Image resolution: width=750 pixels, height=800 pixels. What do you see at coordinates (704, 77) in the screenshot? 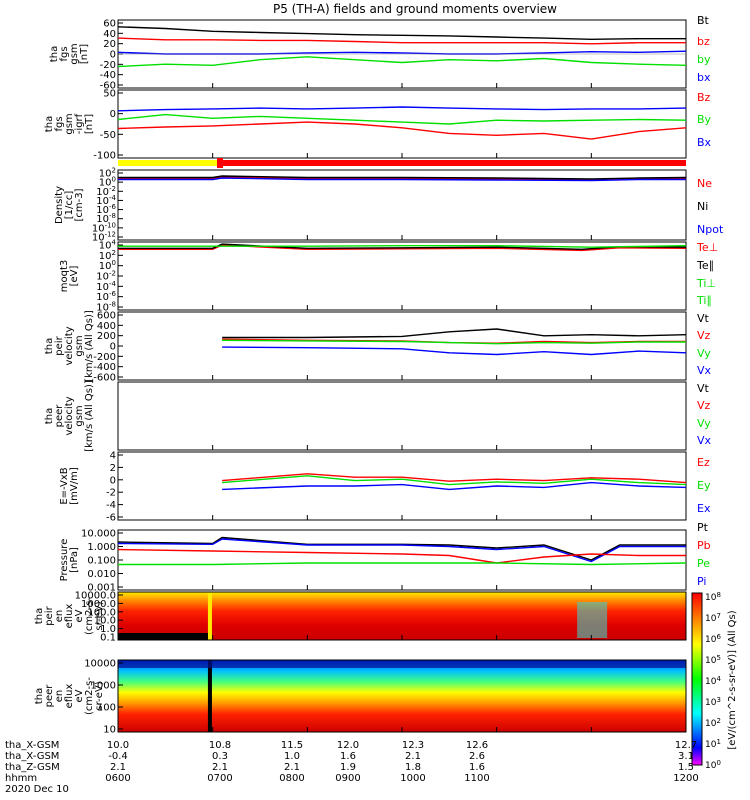
I see `legend-bx: bx` at bounding box center [704, 77].